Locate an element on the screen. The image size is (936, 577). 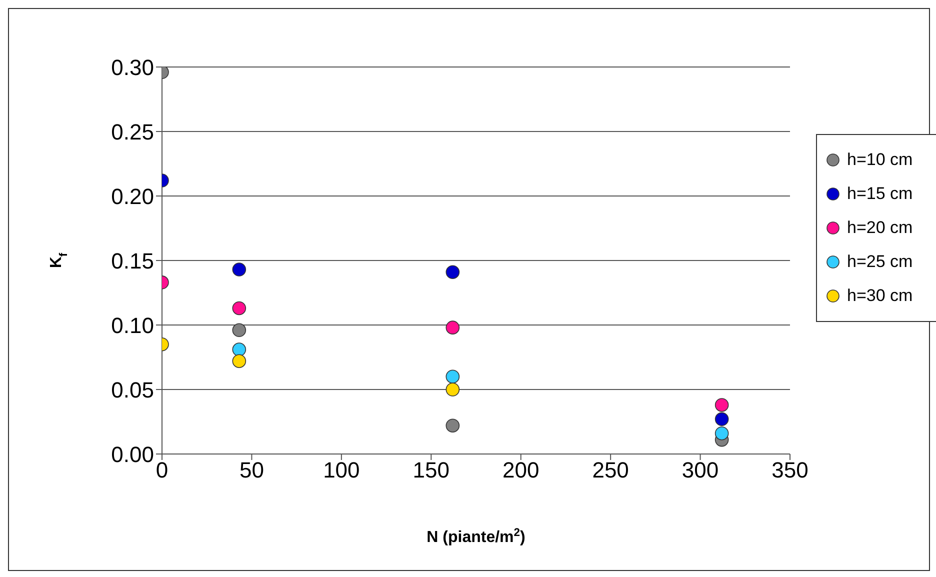
y-tick-label: 0.20 is located at coordinates (132, 196).